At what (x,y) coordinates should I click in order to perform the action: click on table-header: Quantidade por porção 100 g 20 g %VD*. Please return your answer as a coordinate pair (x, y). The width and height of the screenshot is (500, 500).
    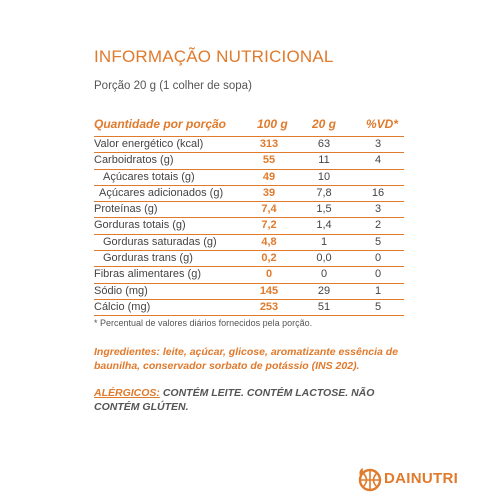
    Looking at the image, I should click on (249, 124).